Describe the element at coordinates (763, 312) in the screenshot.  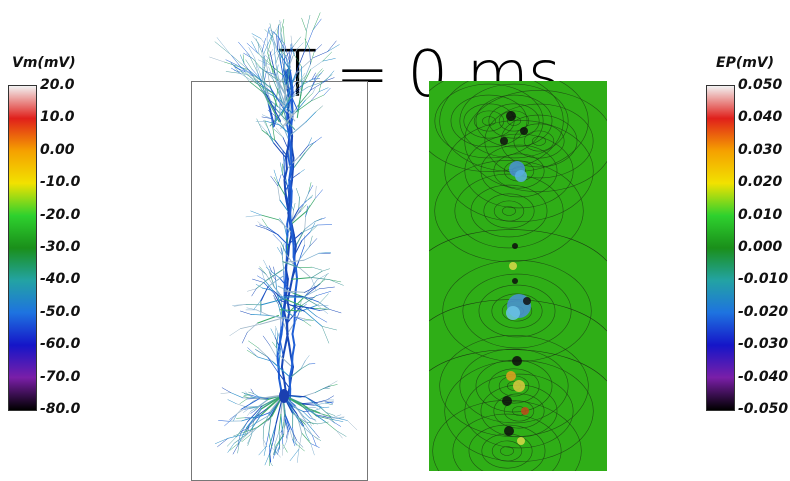
I see `ep-tick-label: -0.020` at that location.